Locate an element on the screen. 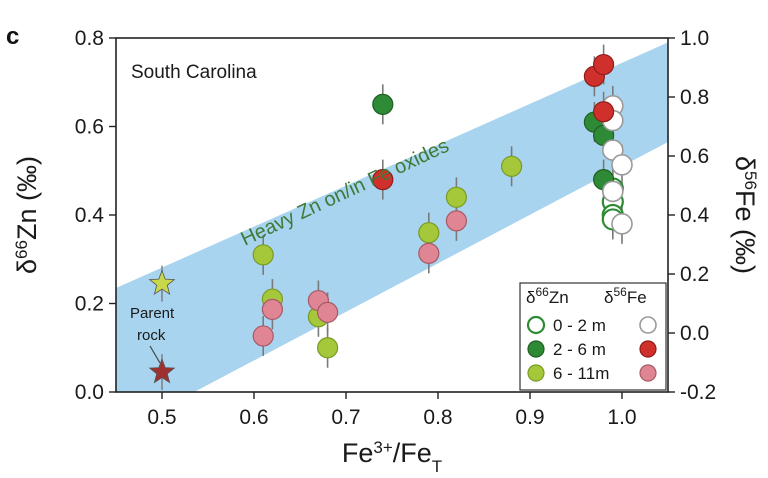  y-right-tick-label: 0.6 is located at coordinates (694, 156).